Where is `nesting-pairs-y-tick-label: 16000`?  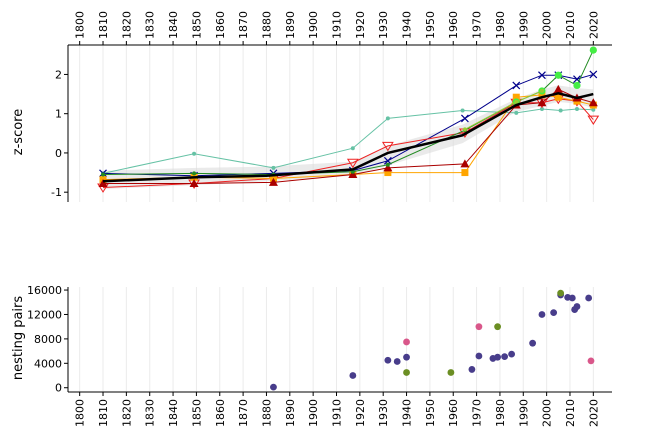 nesting-pairs-y-tick-label: 16000 is located at coordinates (44, 290).